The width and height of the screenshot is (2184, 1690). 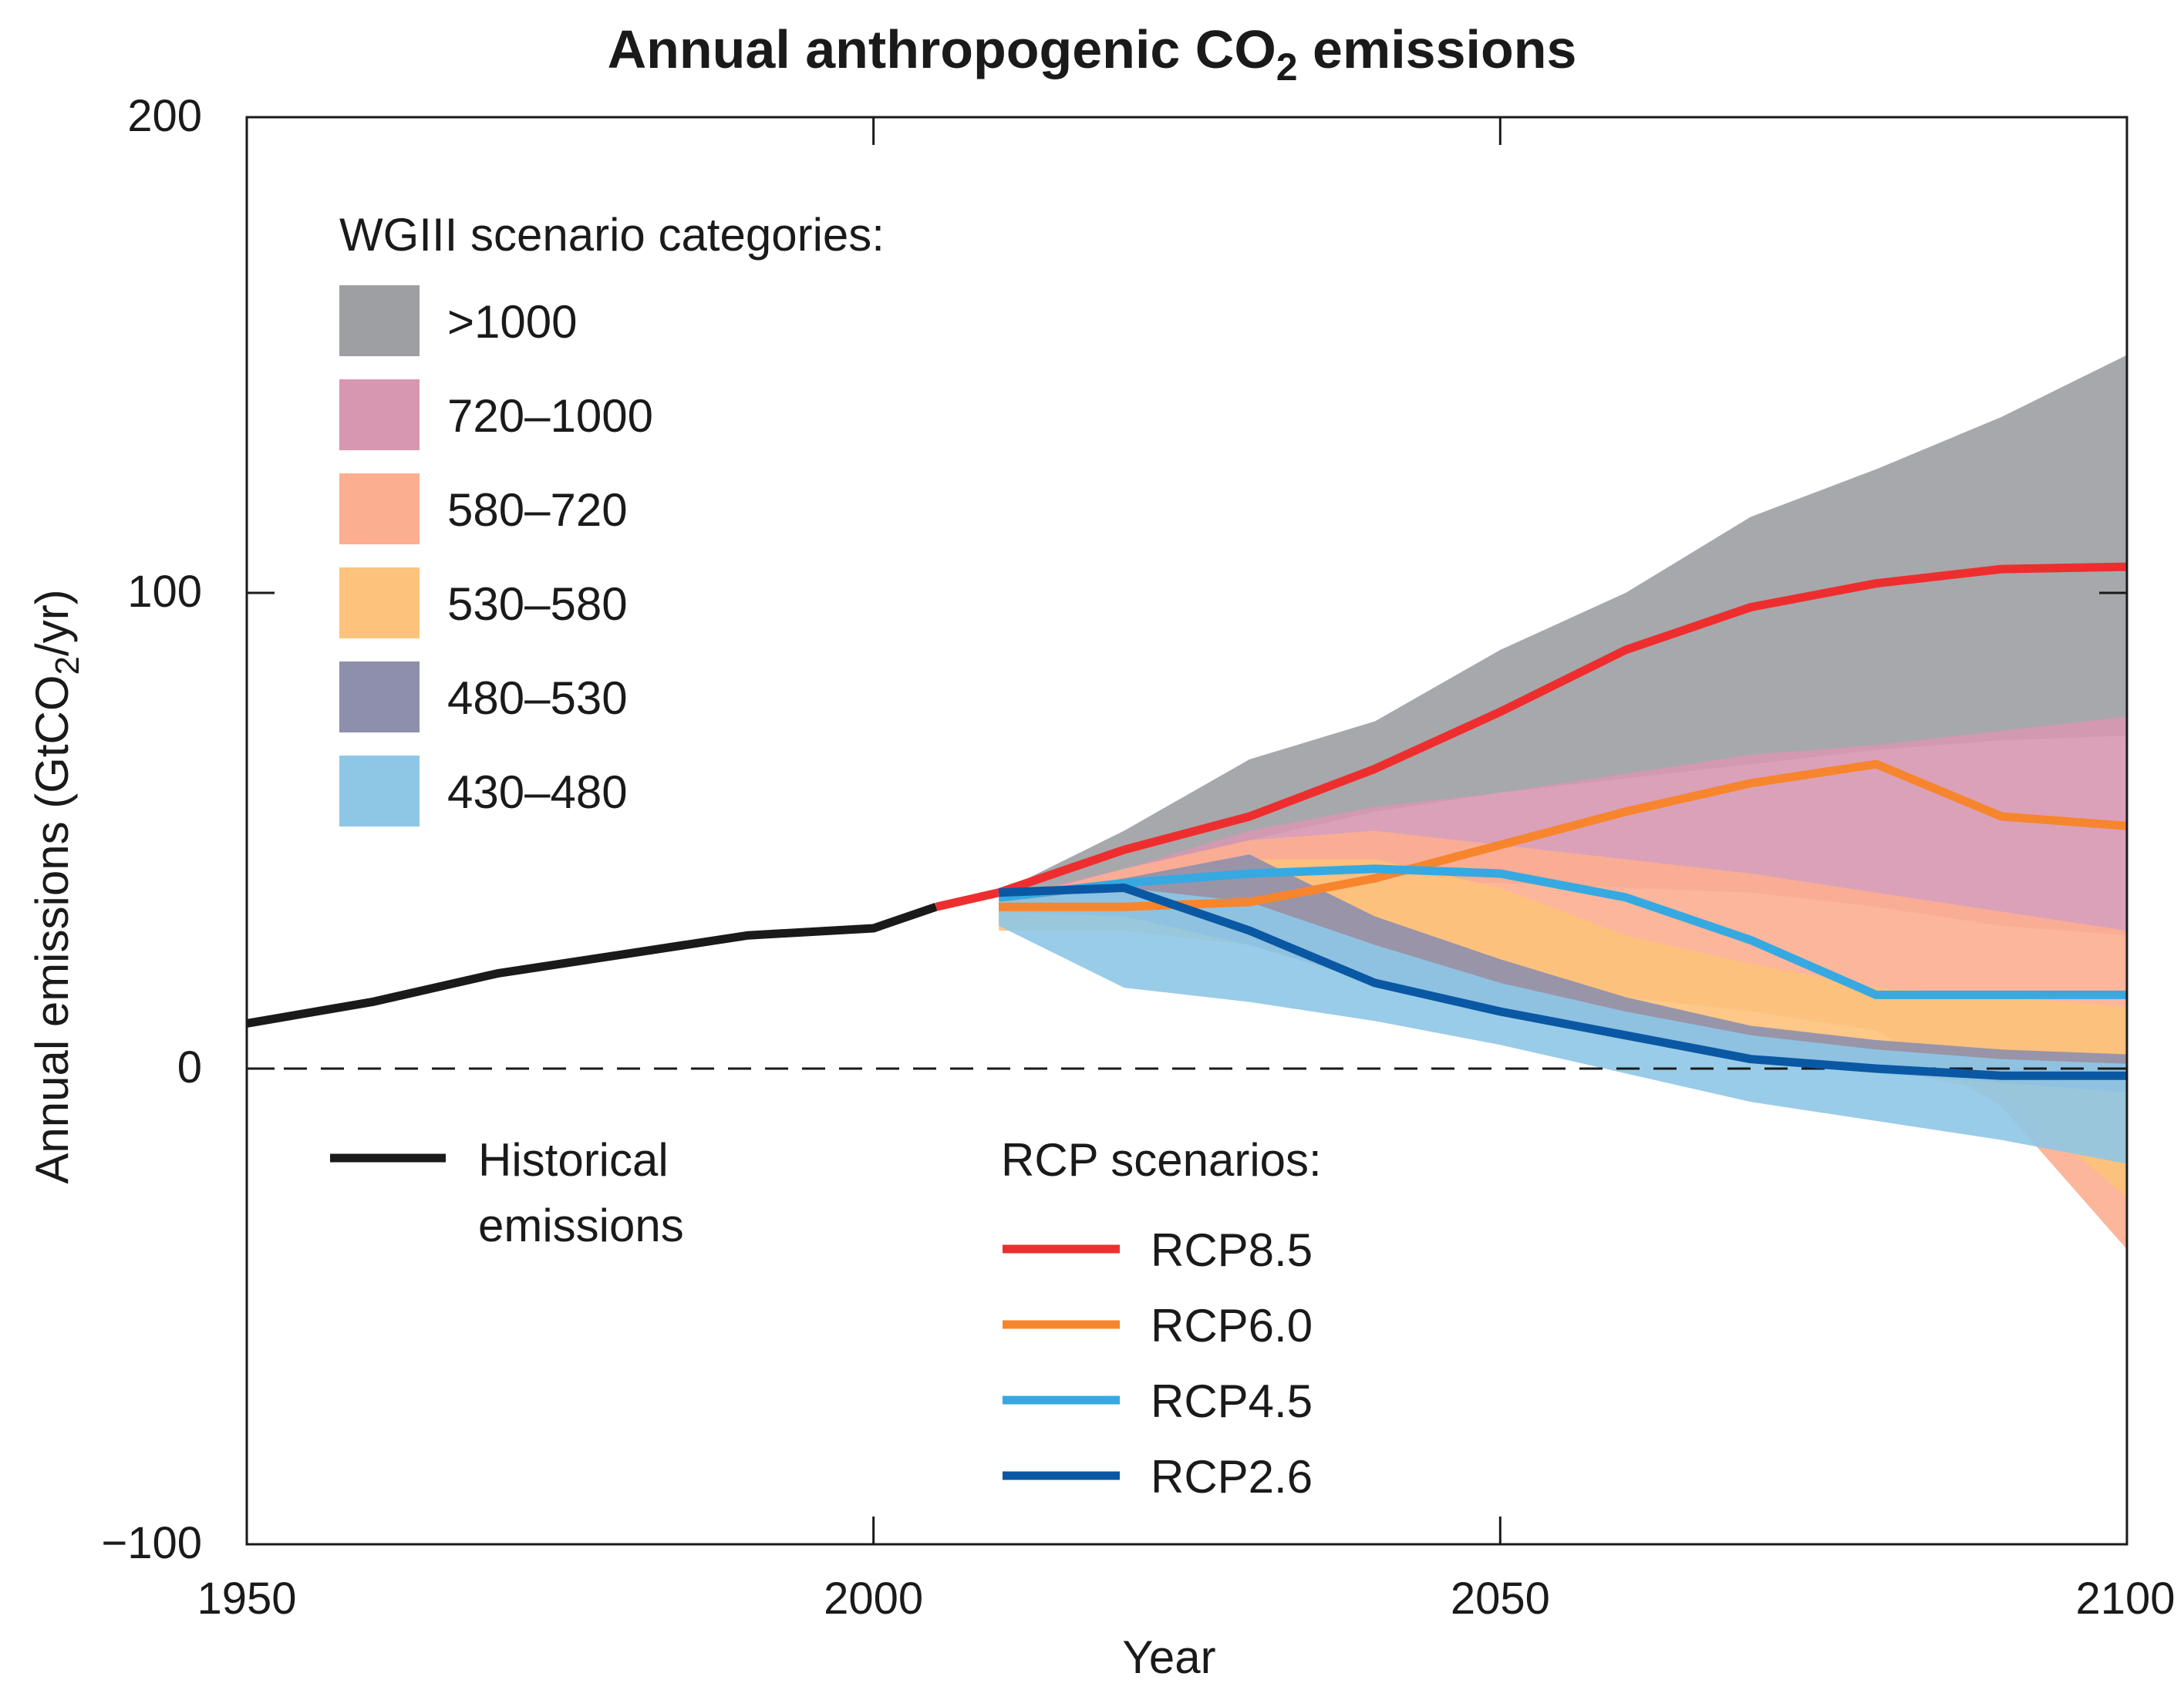 What do you see at coordinates (1438, 49) in the screenshot?
I see `chart-title-rest: emissions` at bounding box center [1438, 49].